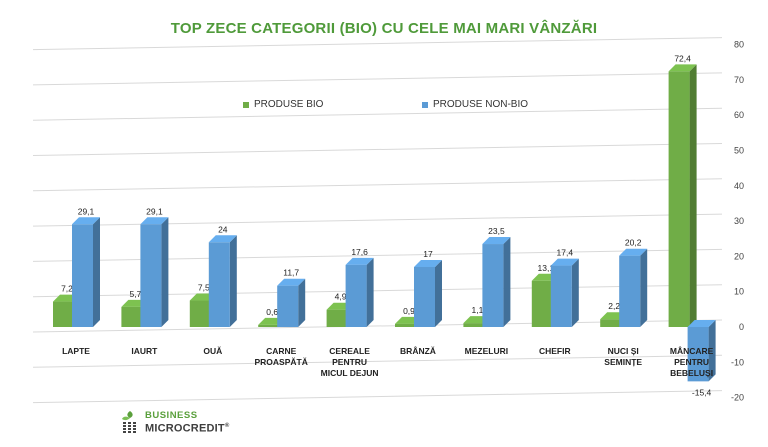  I want to click on x-tick-label: BEBELUȘI, so click(691, 373).